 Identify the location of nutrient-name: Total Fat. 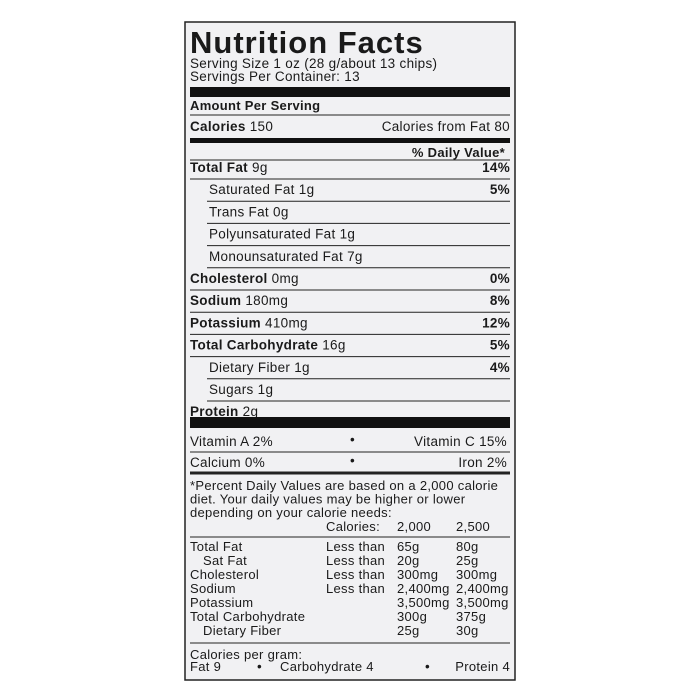
(219, 167).